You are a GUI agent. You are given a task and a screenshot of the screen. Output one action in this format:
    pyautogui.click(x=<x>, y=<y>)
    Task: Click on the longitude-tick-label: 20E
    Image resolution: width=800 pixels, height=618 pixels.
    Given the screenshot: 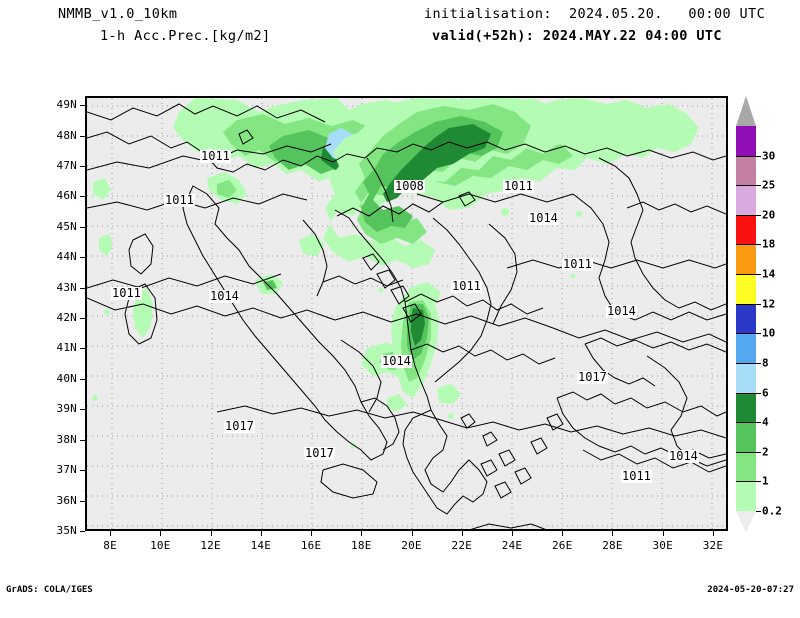 What is the action you would take?
    pyautogui.click(x=411, y=545)
    